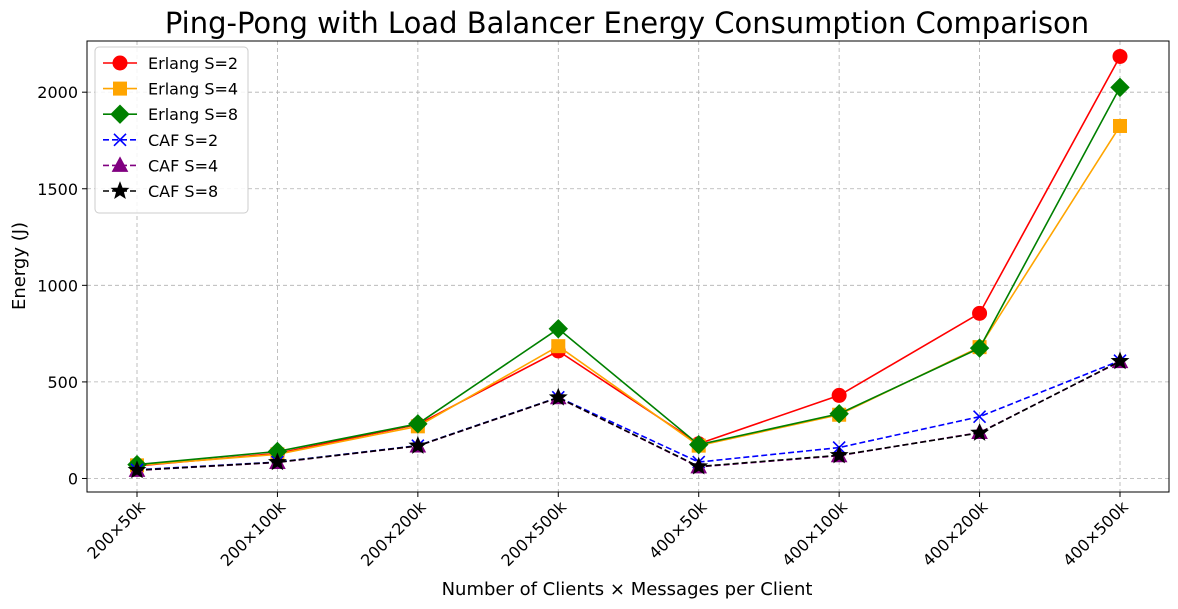  I want to click on legend-item: CAF S=2, so click(160, 140).